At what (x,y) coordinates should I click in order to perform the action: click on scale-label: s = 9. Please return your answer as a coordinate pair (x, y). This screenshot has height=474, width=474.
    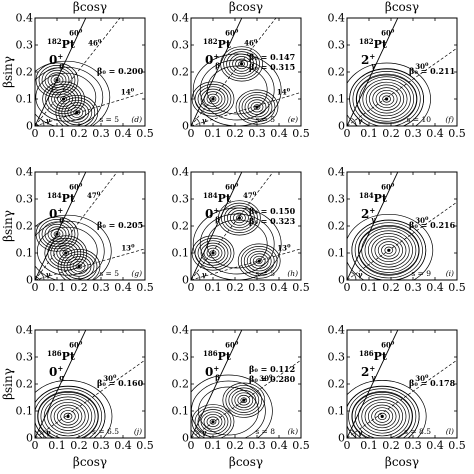
    Looking at the image, I should click on (421, 273).